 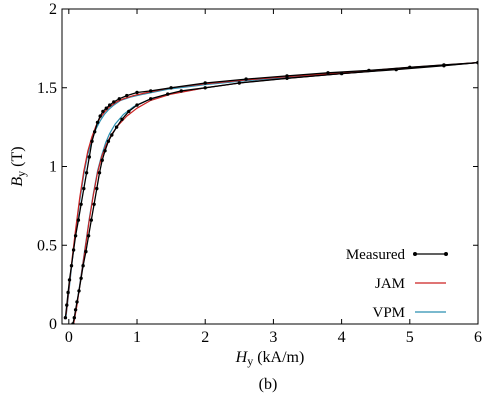 I want to click on y-tick-label: 0, so click(x=53, y=324).